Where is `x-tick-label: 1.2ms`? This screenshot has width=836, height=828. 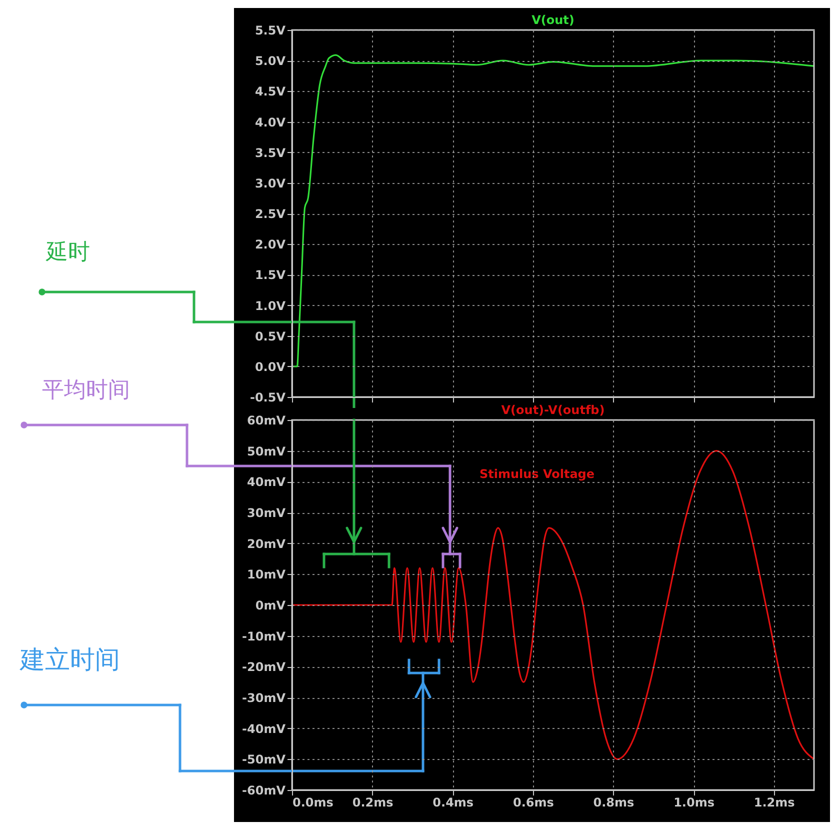
x-tick-label: 1.2ms is located at coordinates (774, 803).